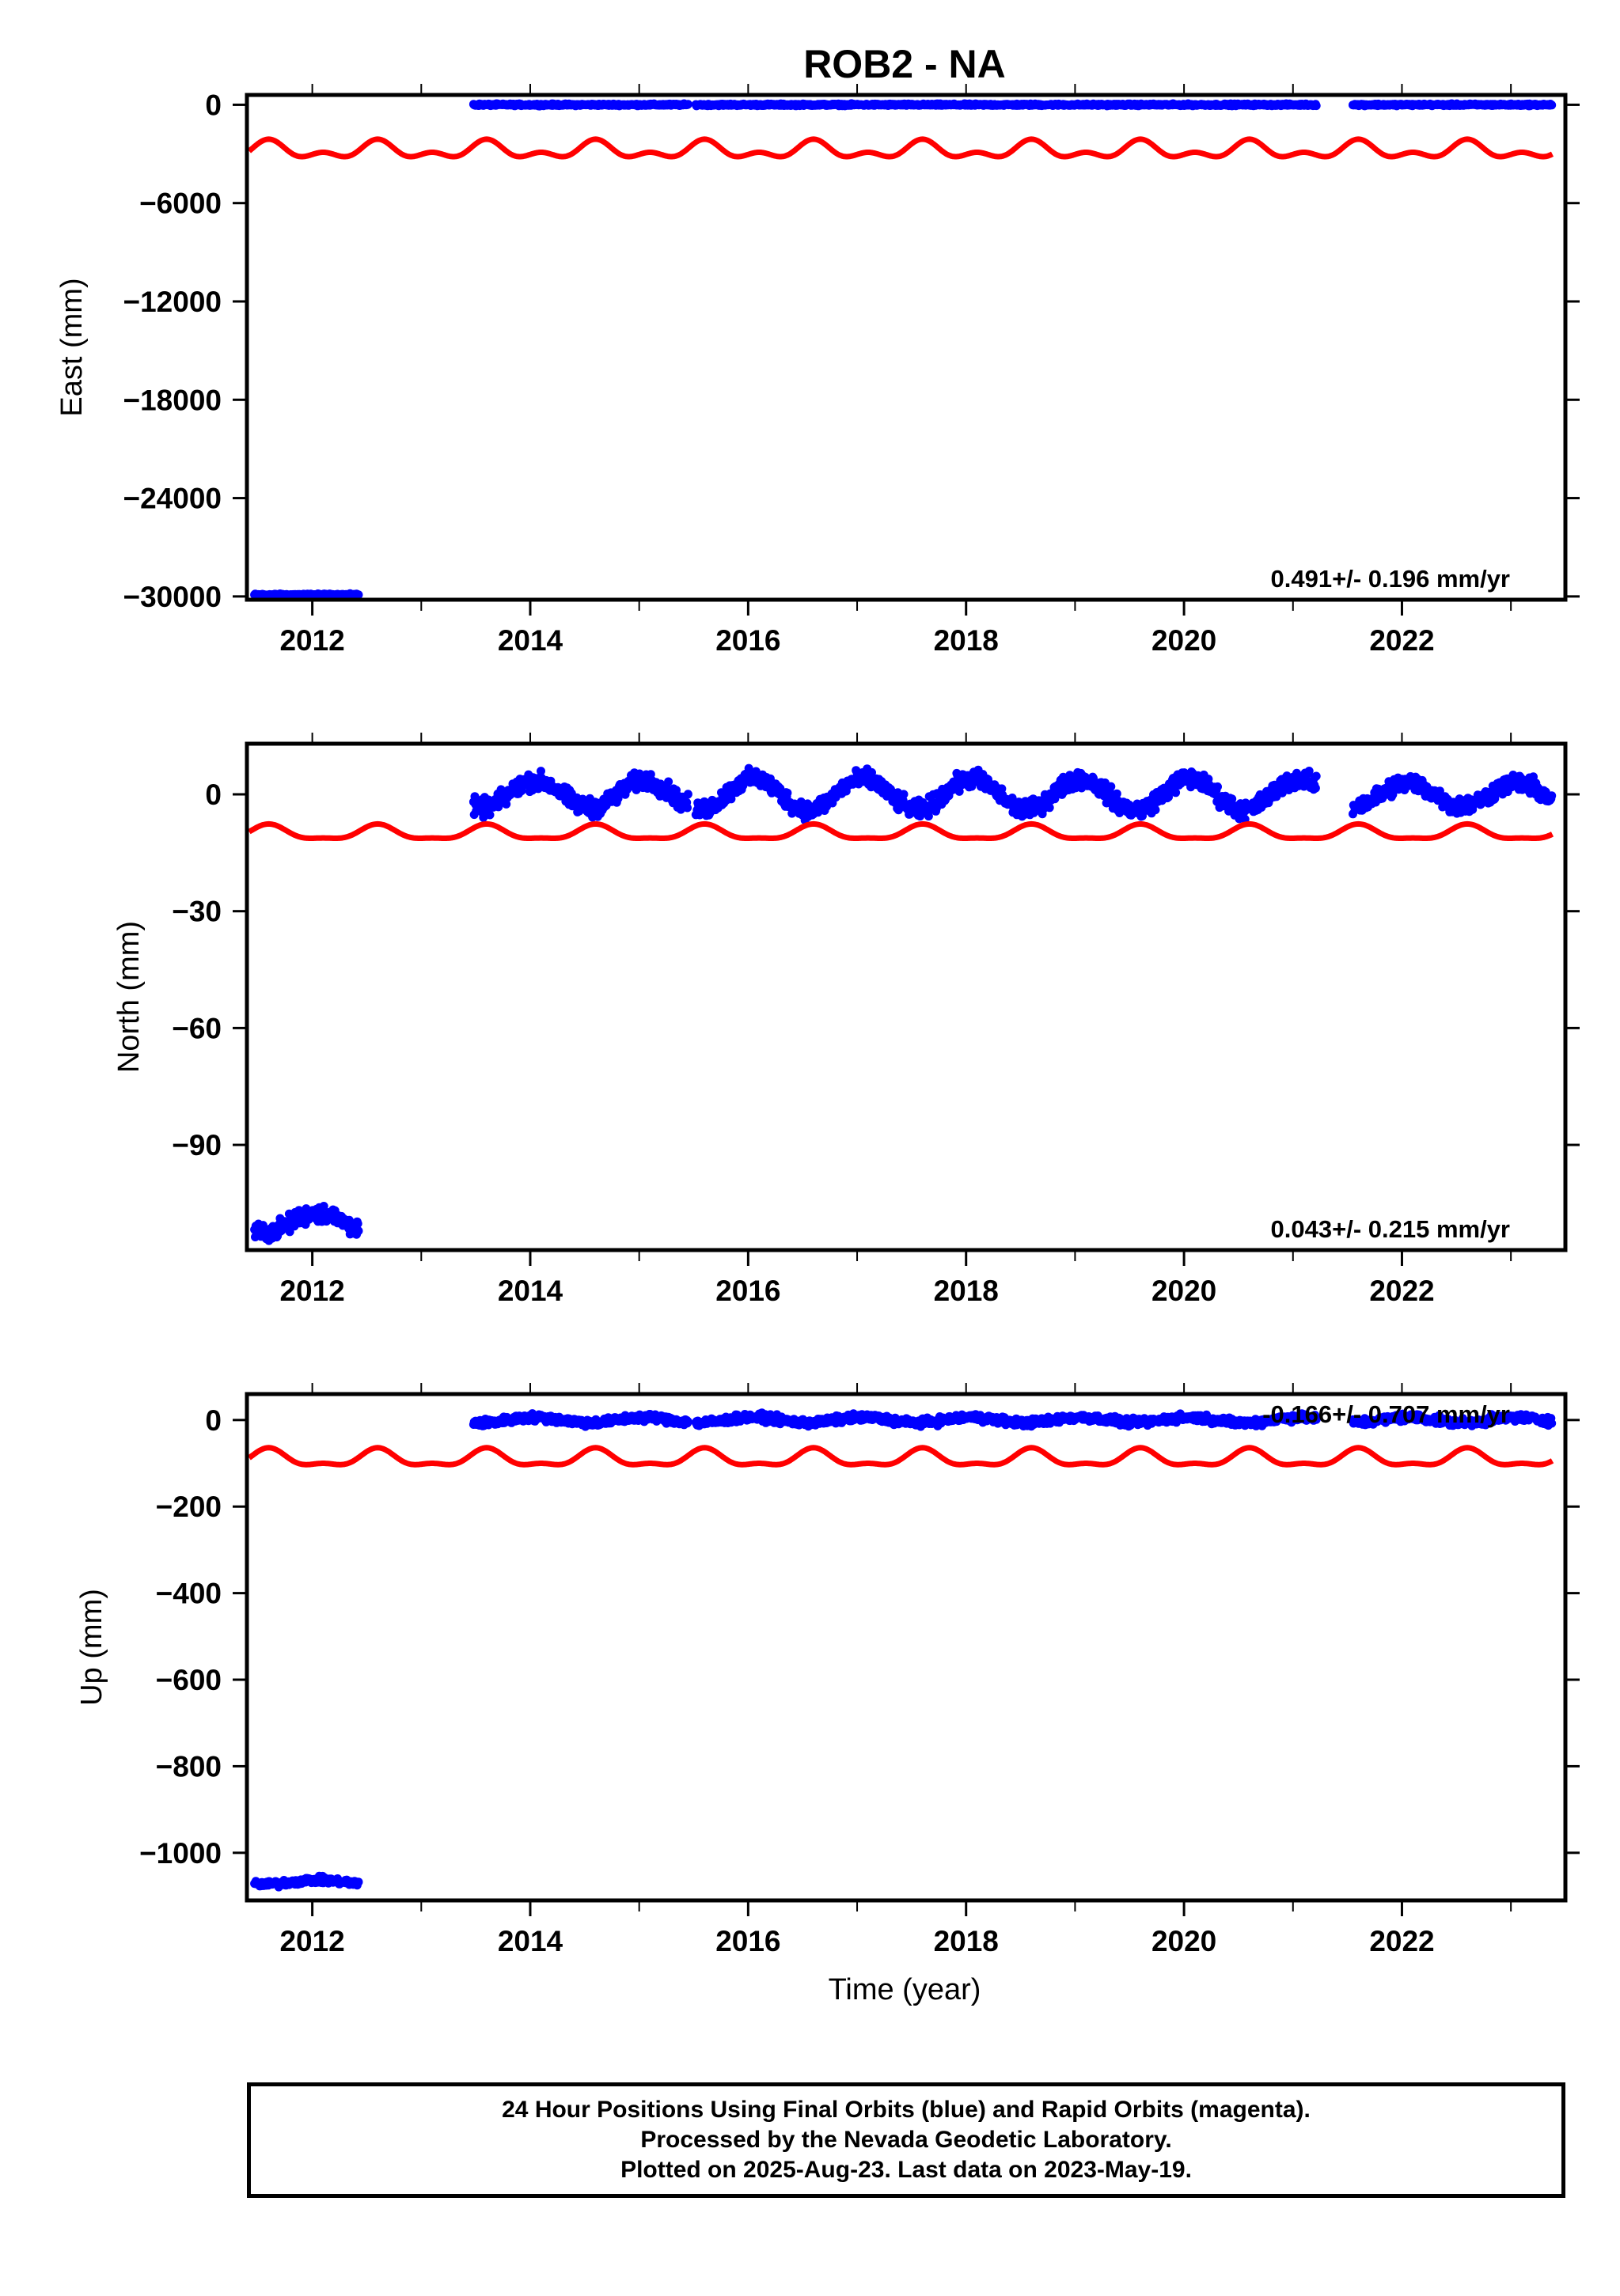  What do you see at coordinates (1390, 579) in the screenshot?
I see `rate-label: 0.491+/- 0.196 mm/yr` at bounding box center [1390, 579].